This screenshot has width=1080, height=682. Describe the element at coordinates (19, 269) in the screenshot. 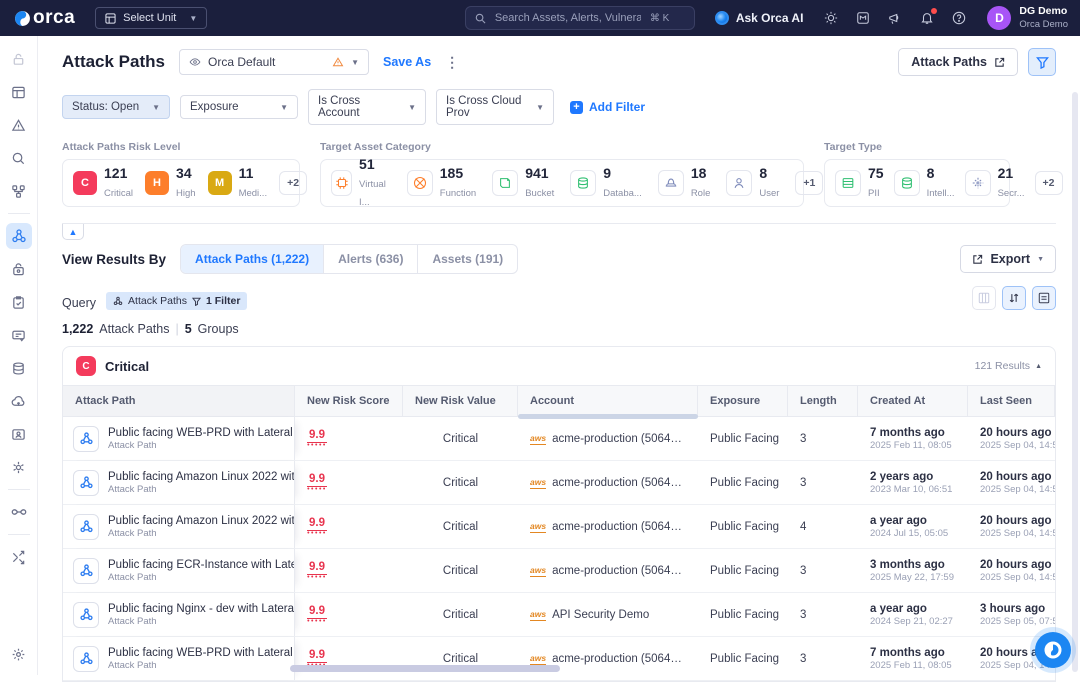

I see `sidebar-item-security-vault` at that location.